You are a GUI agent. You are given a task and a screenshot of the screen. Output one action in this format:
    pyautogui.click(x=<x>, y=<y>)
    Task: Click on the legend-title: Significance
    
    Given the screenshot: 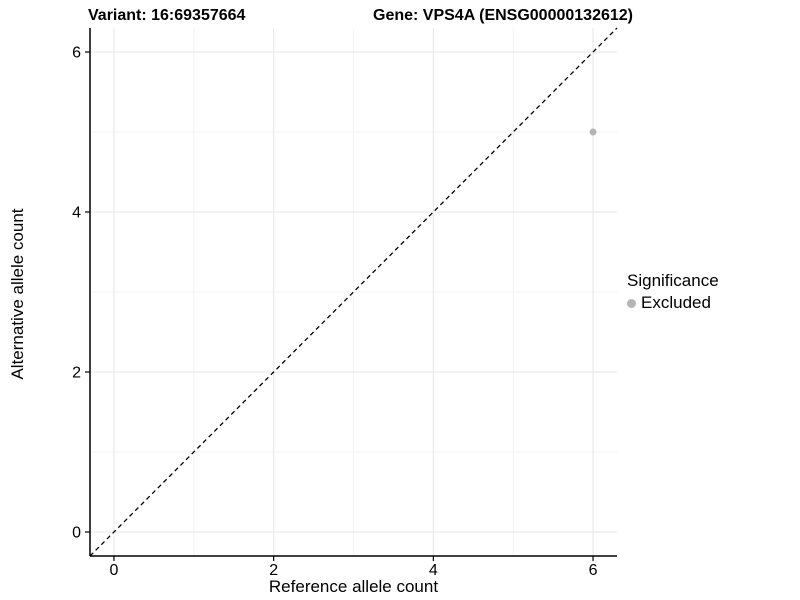 What is the action you would take?
    pyautogui.click(x=673, y=280)
    